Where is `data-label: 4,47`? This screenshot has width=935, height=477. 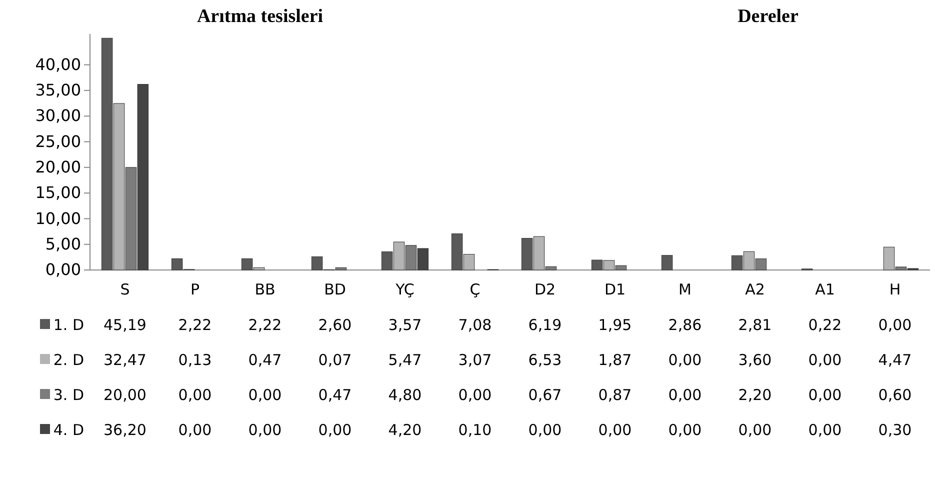 data-label: 4,47 is located at coordinates (895, 360).